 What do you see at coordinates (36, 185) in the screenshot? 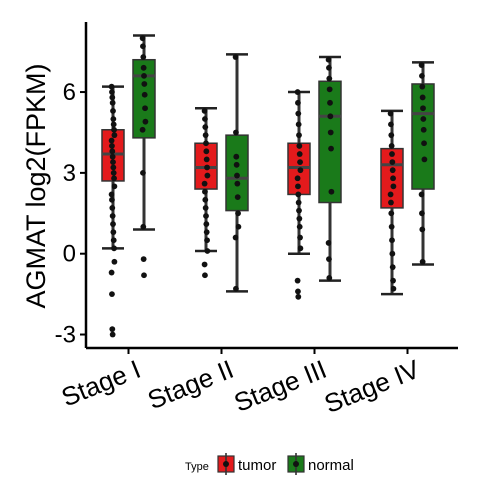
I see `y-axis-title: AGMAT log2(FPKM)` at bounding box center [36, 185].